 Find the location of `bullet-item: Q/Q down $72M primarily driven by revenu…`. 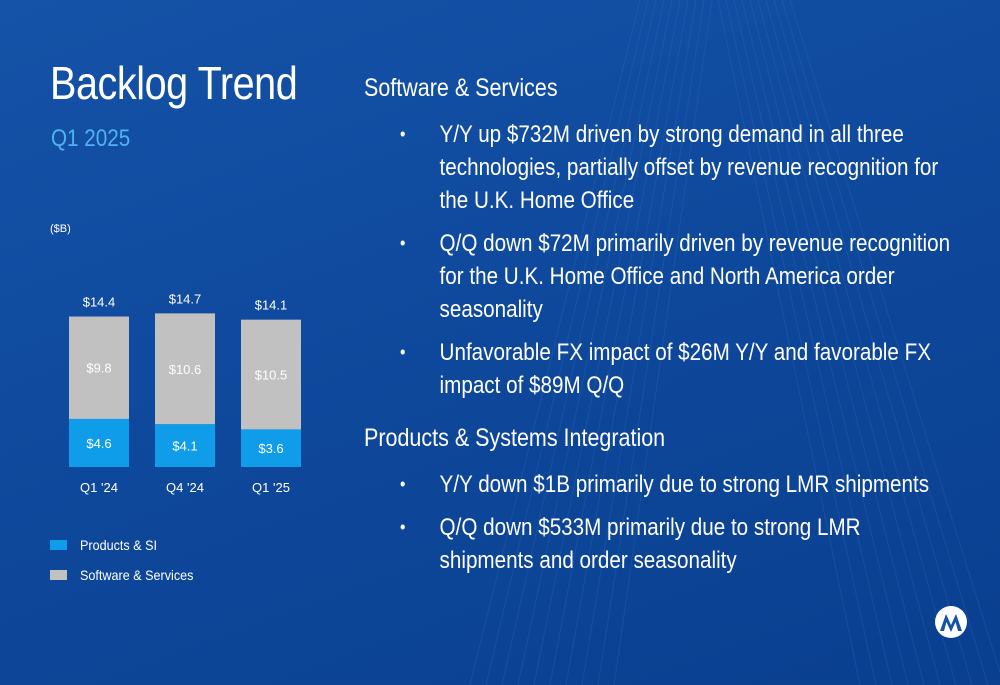

bullet-item: Q/Q down $72M primarily driven by revenu… is located at coordinates (675, 276).